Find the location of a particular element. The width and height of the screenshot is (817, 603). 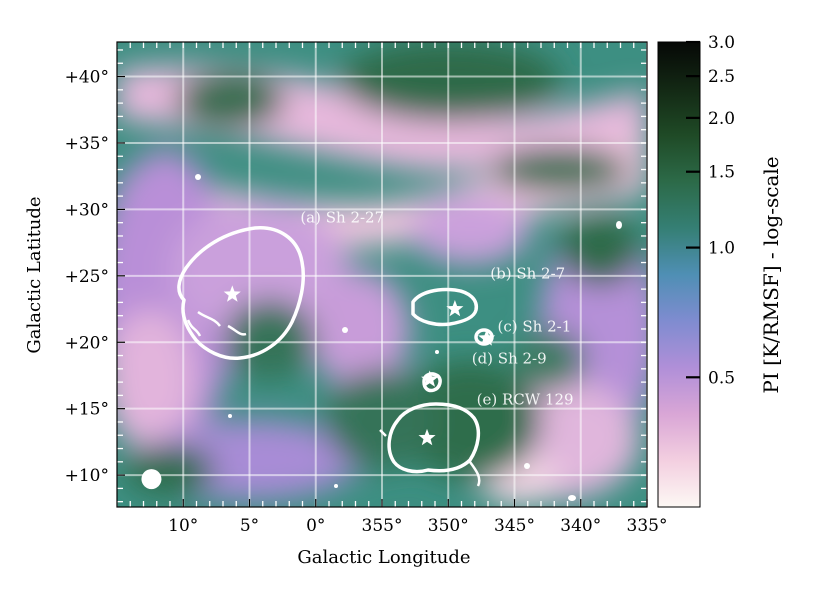

contour-rcw-129-tail is located at coordinates (430, 458).